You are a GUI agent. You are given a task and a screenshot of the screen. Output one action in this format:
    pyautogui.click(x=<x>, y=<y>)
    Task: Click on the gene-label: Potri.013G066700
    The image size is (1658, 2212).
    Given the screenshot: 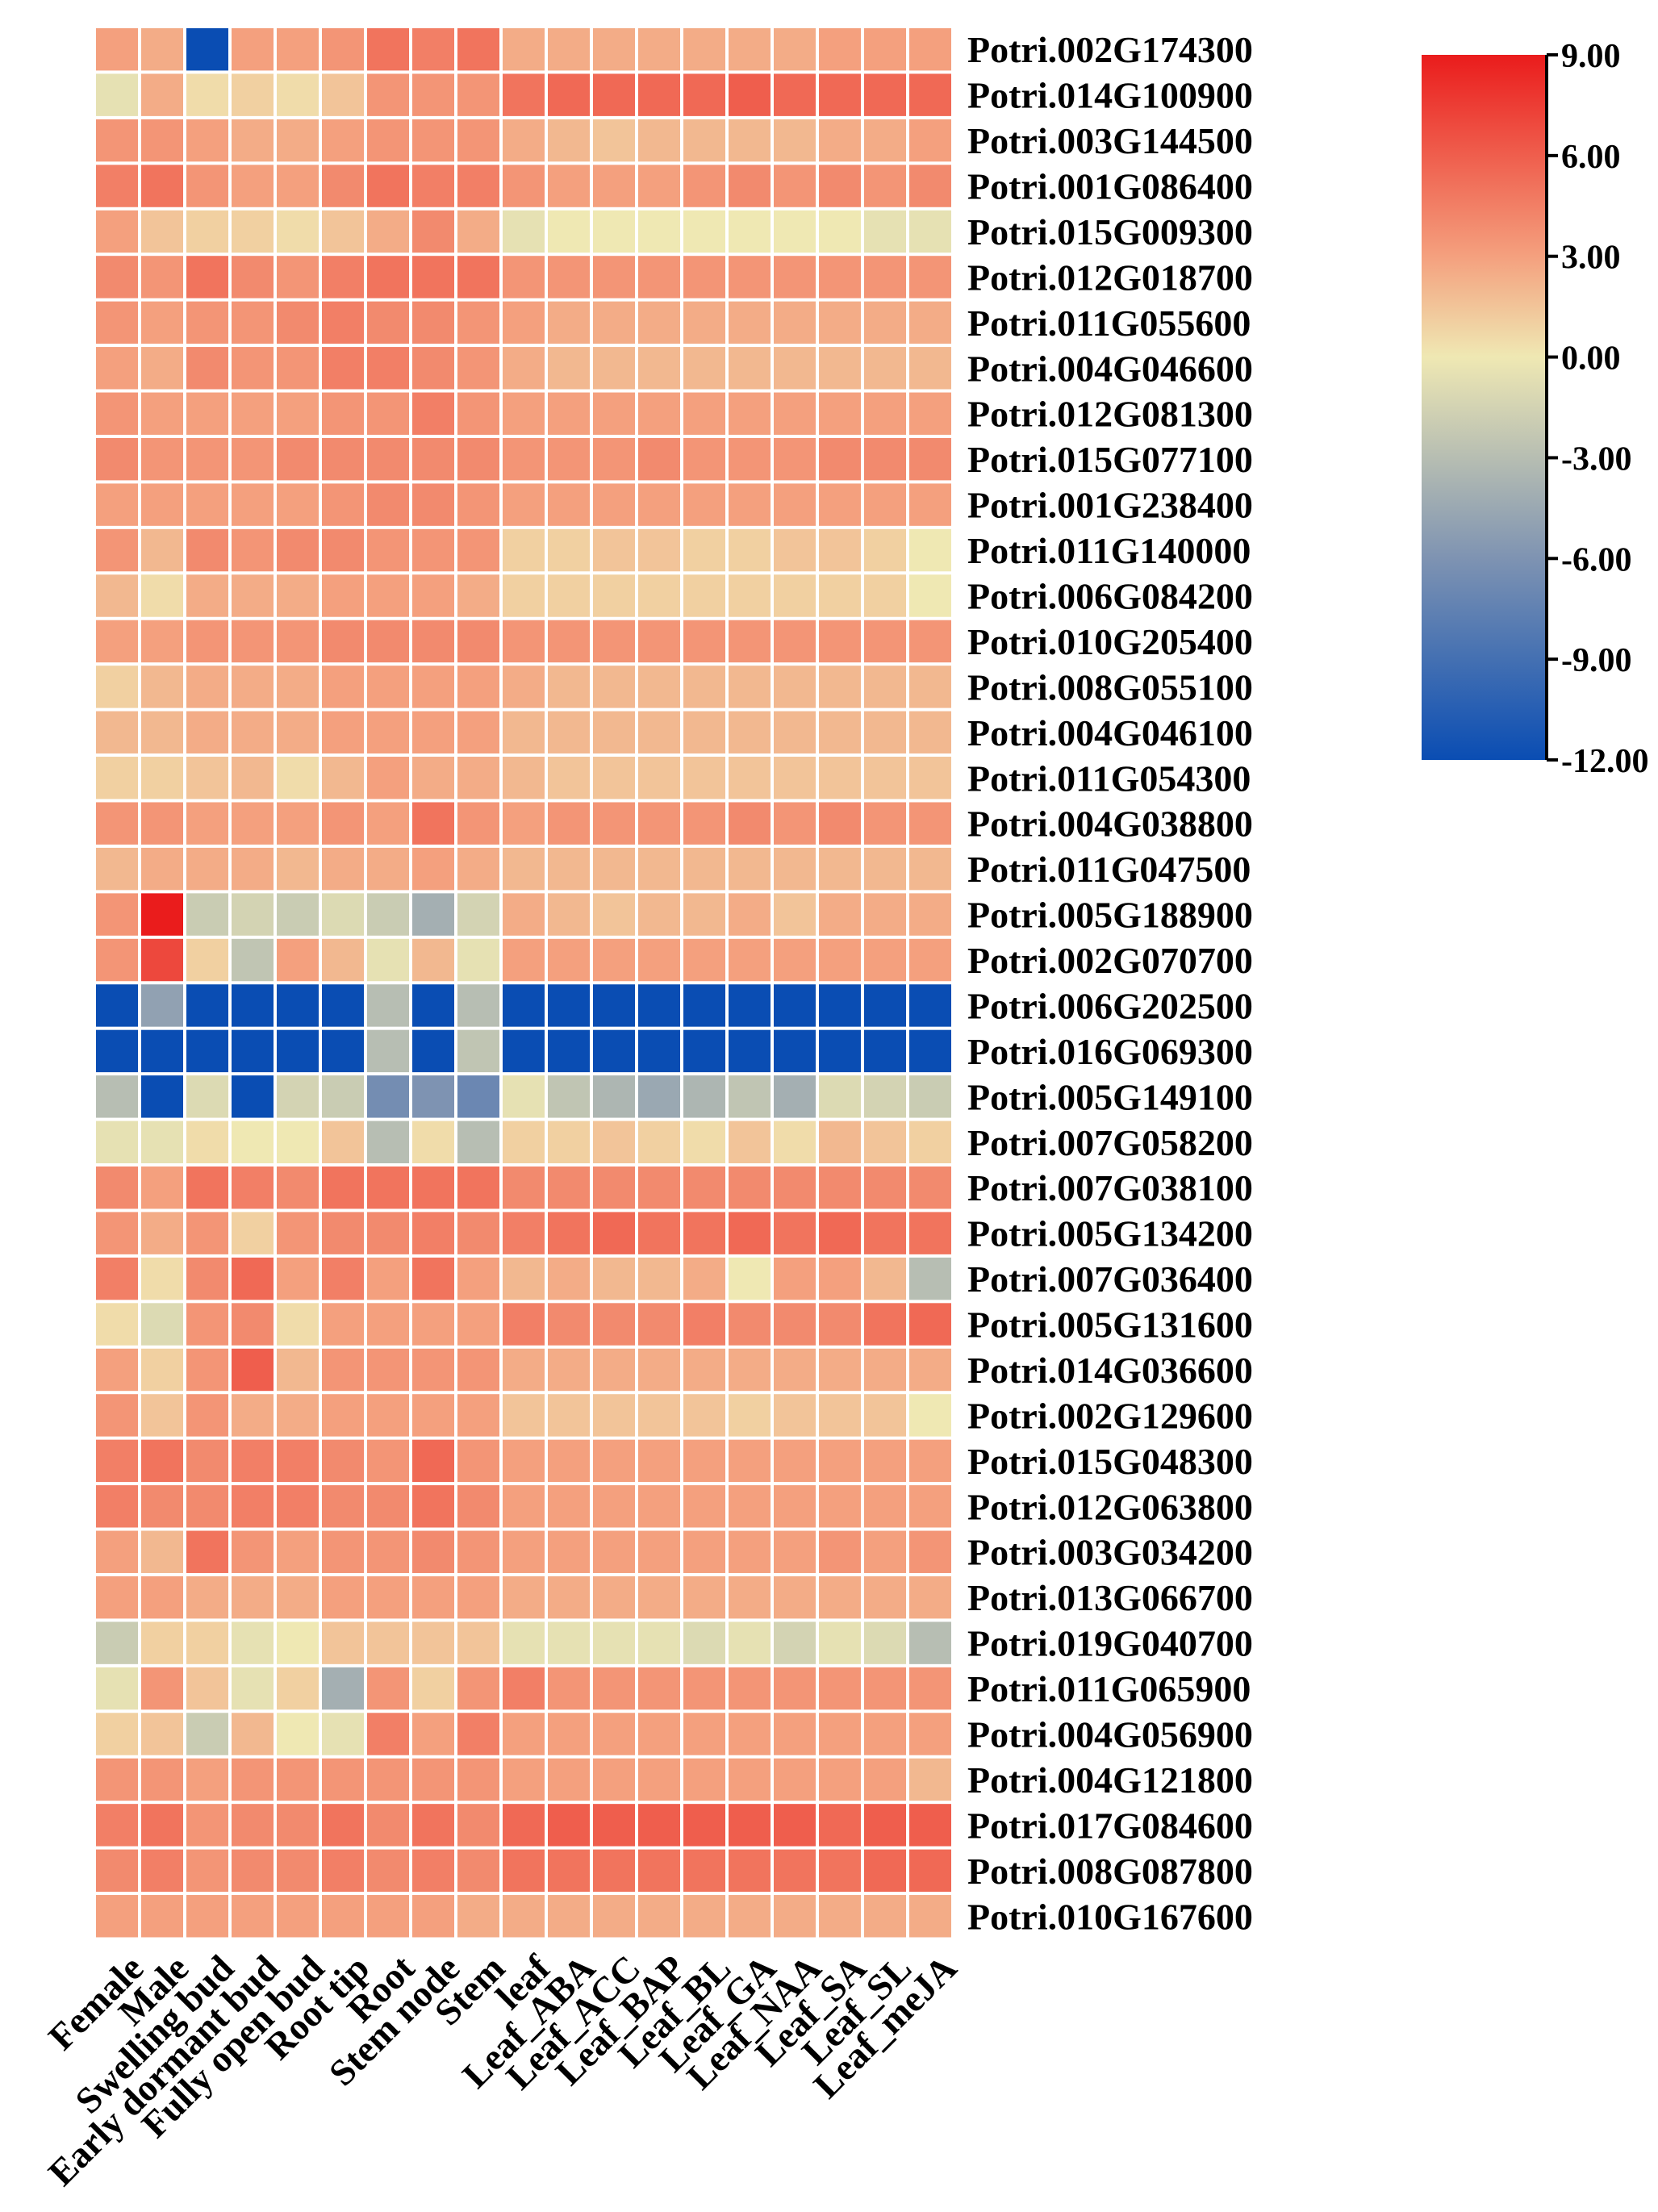 What is the action you would take?
    pyautogui.click(x=1110, y=1597)
    